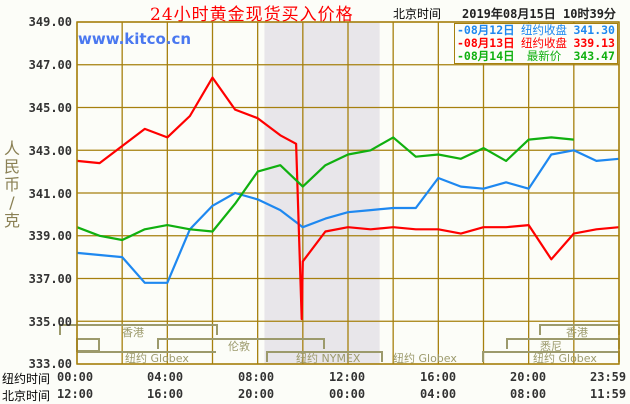  I want to click on legend-value: 341.30, so click(594, 30).